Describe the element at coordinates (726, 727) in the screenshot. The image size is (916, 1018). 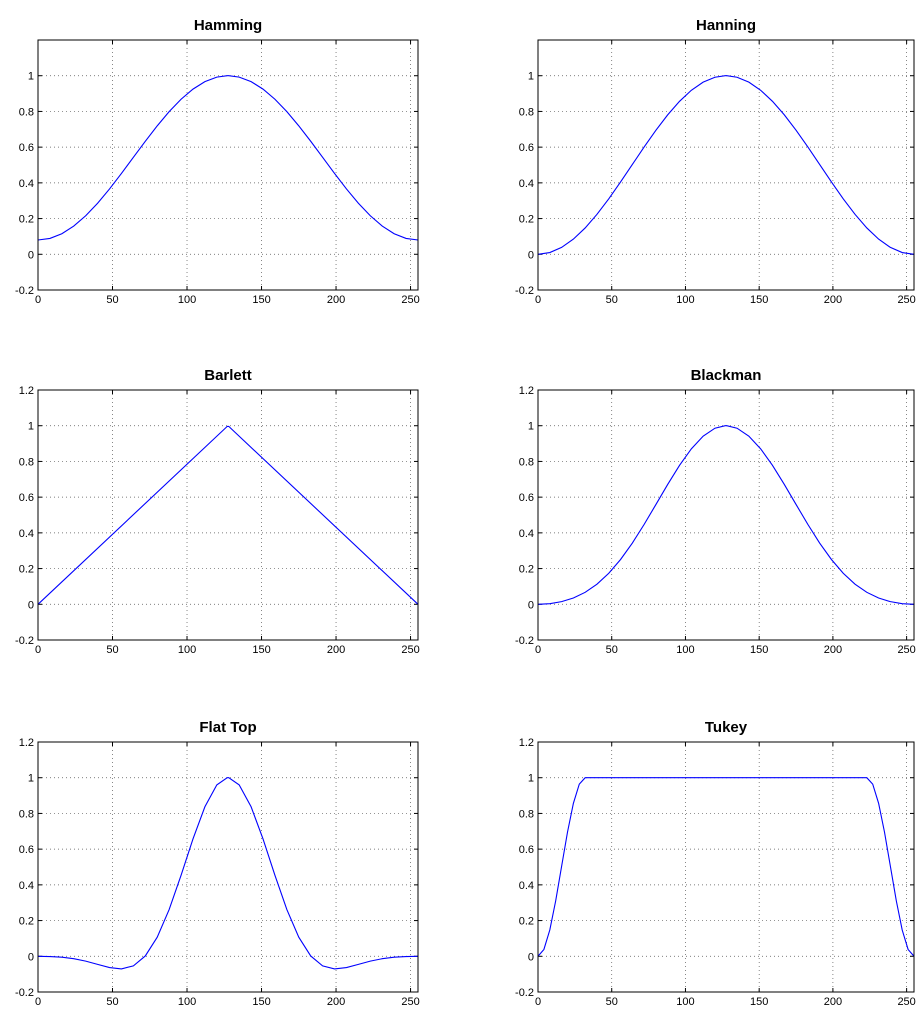
I see `subplot-title: Tukey` at that location.